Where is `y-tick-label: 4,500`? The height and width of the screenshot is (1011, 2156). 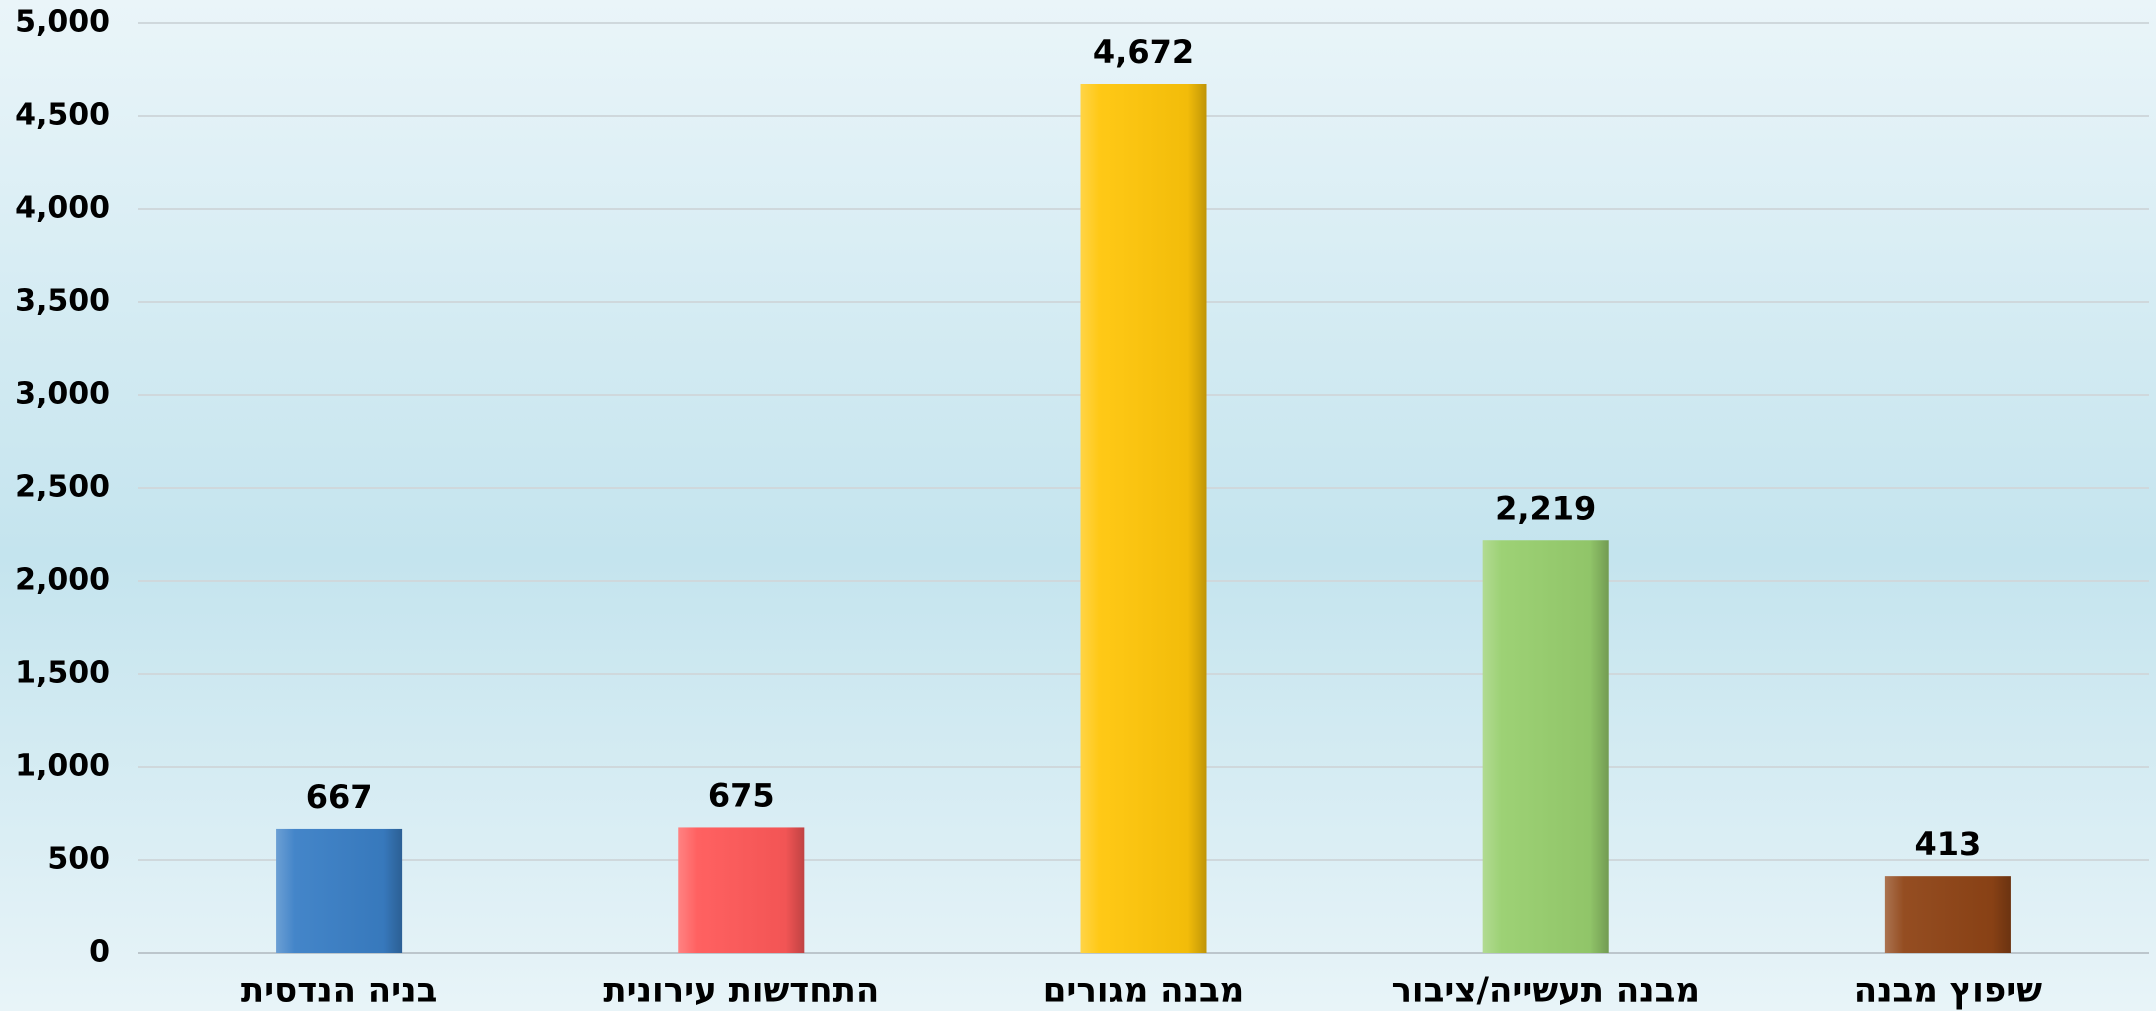
y-tick-label: 4,500 is located at coordinates (62, 115).